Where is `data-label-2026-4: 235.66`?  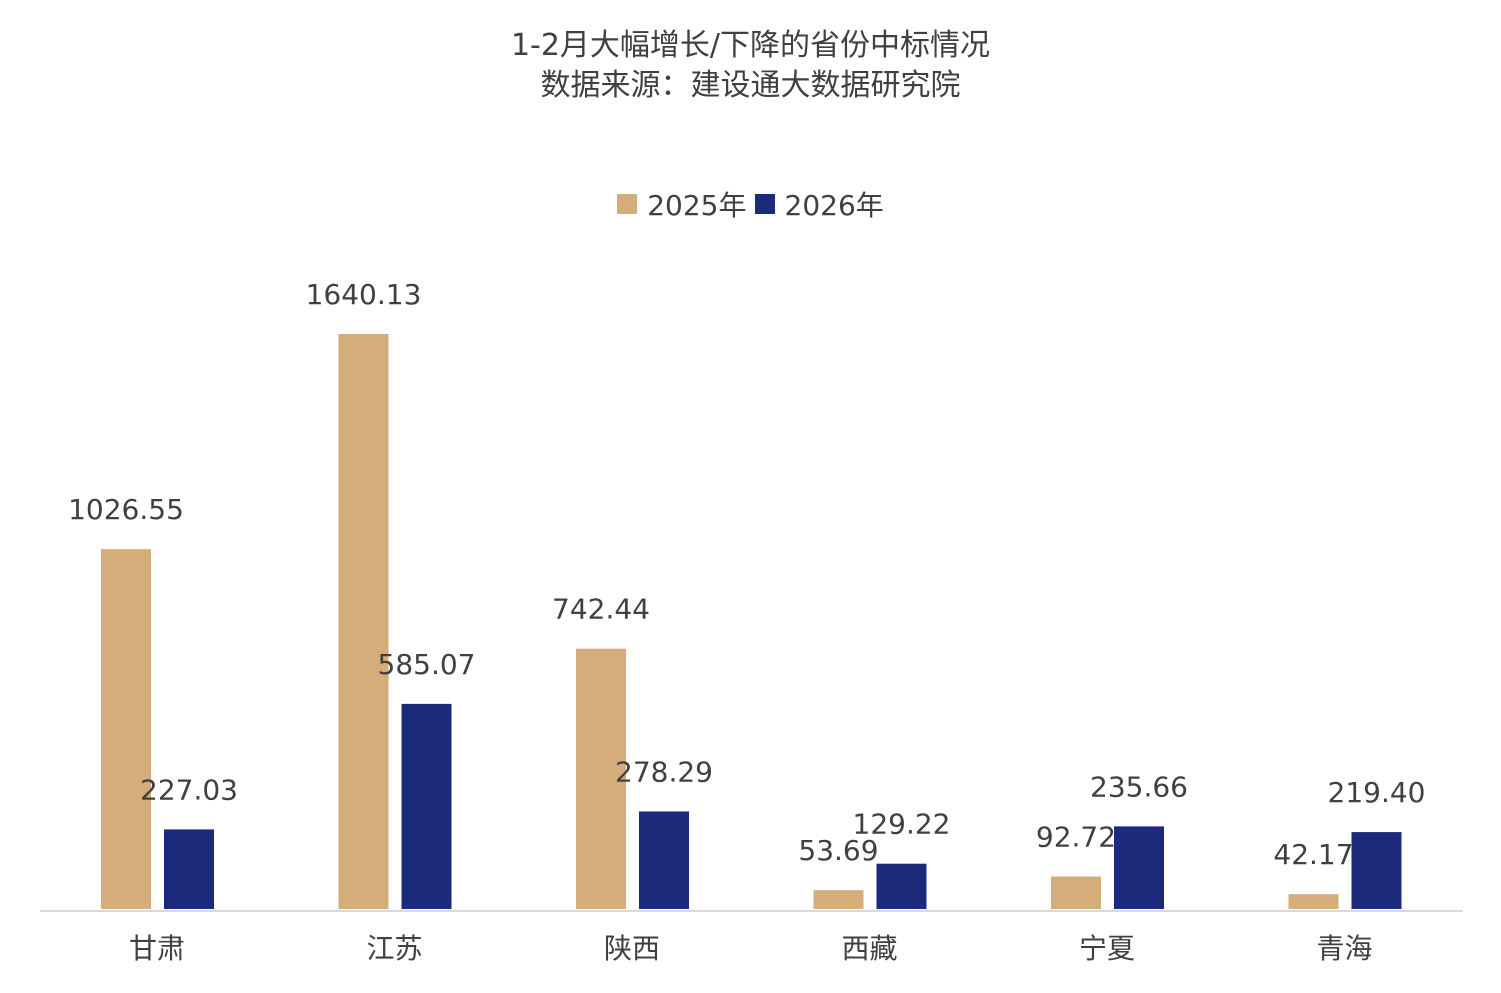 data-label-2026-4: 235.66 is located at coordinates (1139, 786).